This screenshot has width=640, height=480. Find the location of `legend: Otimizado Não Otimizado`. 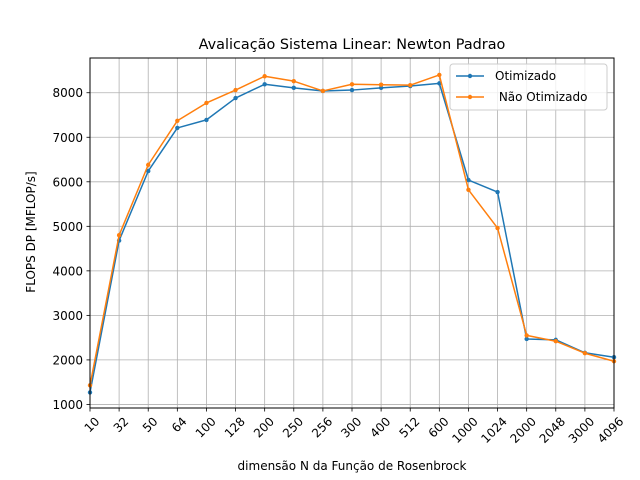

legend: Otimizado Não Otimizado is located at coordinates (528, 87).